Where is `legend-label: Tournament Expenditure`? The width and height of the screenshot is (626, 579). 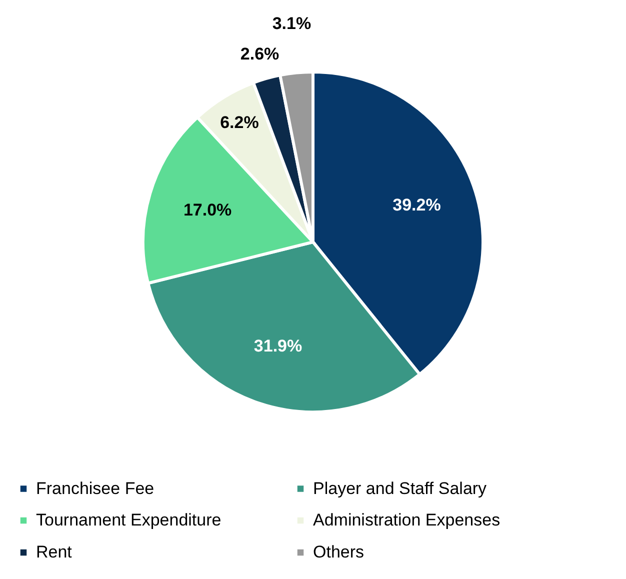 legend-label: Tournament Expenditure is located at coordinates (129, 520).